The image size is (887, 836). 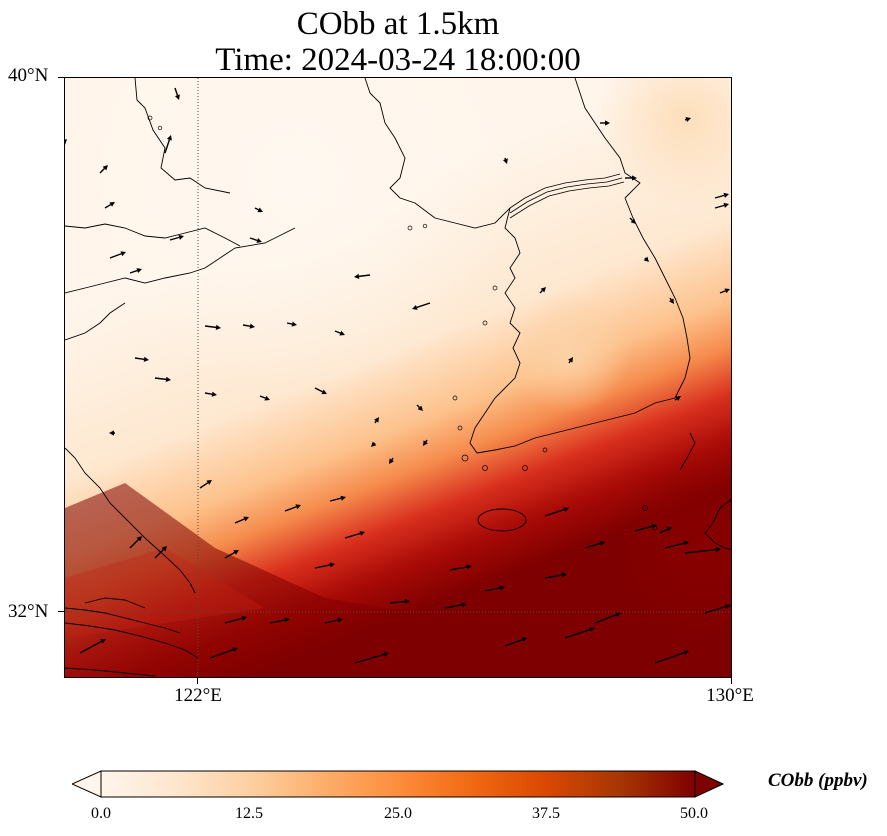 What do you see at coordinates (87, 784) in the screenshot?
I see `colorbar-min-extend` at bounding box center [87, 784].